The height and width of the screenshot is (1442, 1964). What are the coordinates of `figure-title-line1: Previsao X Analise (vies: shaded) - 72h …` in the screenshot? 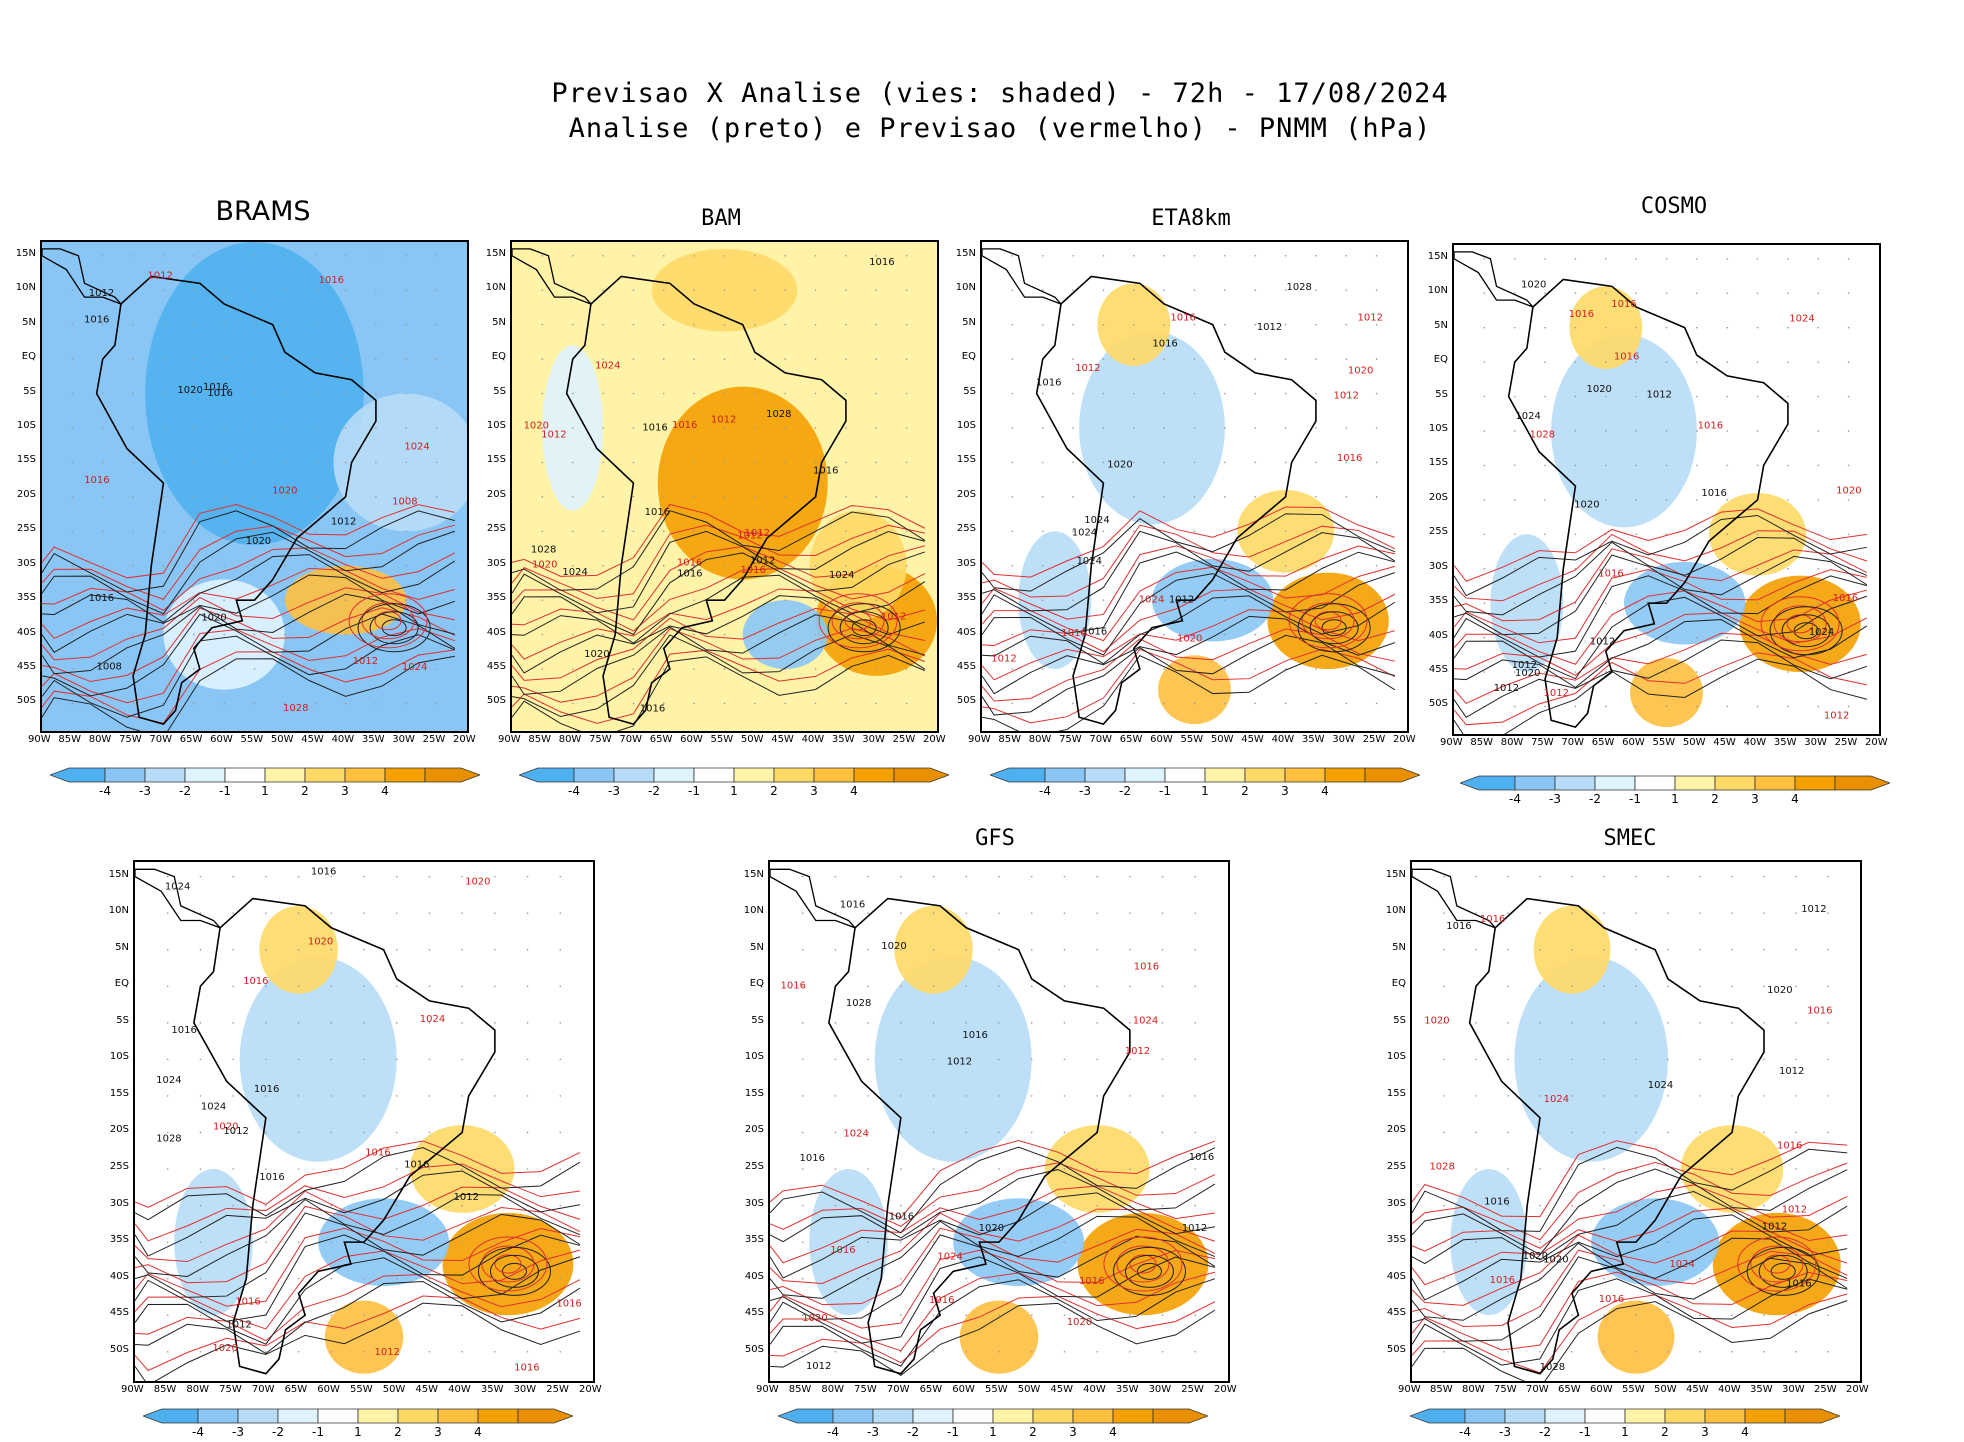 It's located at (1000, 93).